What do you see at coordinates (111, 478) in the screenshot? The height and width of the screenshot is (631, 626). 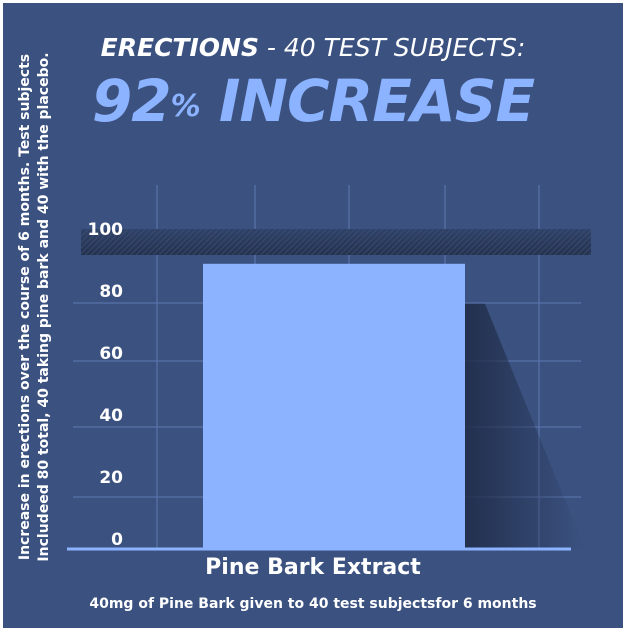 I see `y-tick-label: 20` at bounding box center [111, 478].